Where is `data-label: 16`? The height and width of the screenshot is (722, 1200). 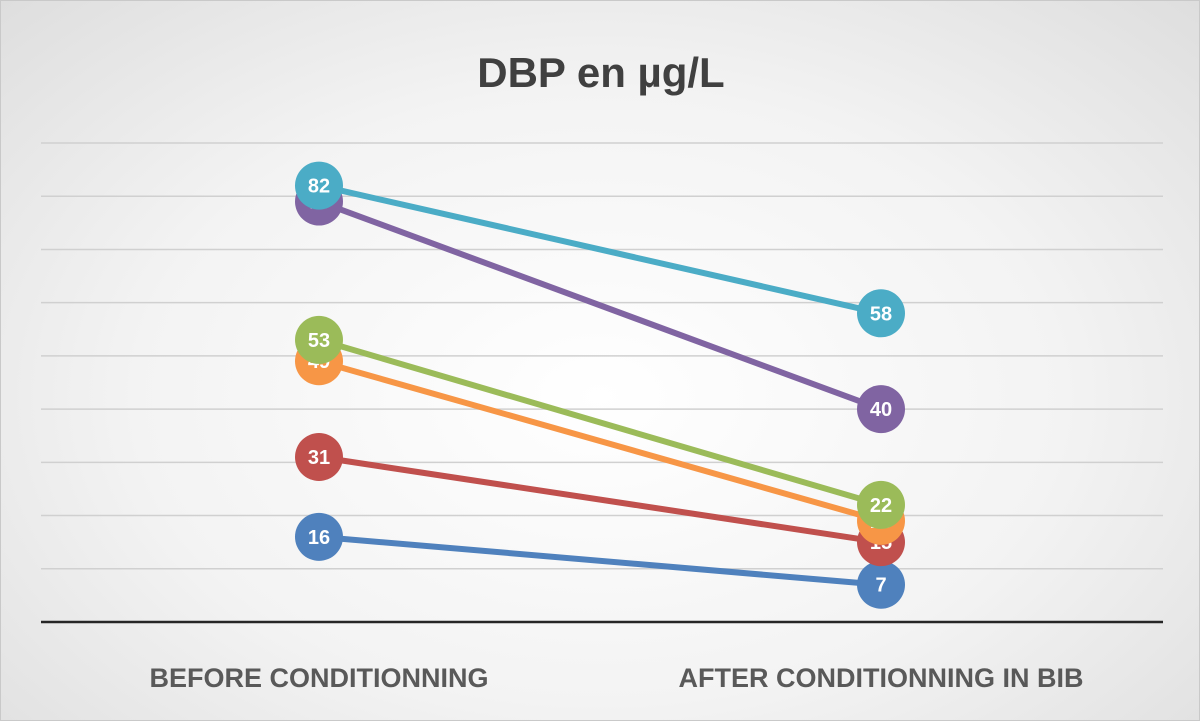 data-label: 16 is located at coordinates (319, 538).